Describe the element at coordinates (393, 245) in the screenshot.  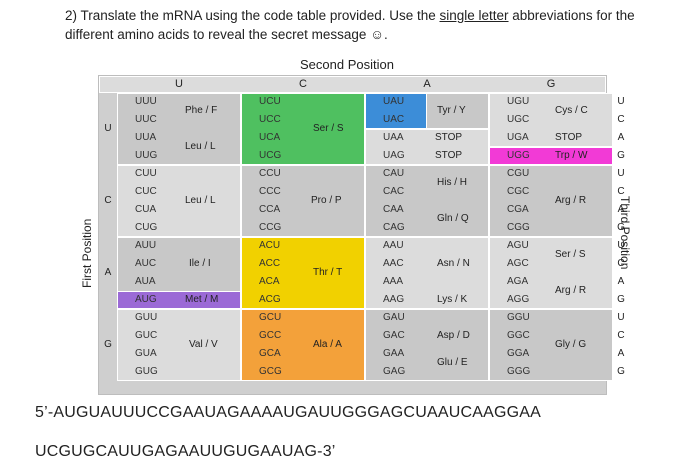
I see `codon-aau: AAU` at that location.